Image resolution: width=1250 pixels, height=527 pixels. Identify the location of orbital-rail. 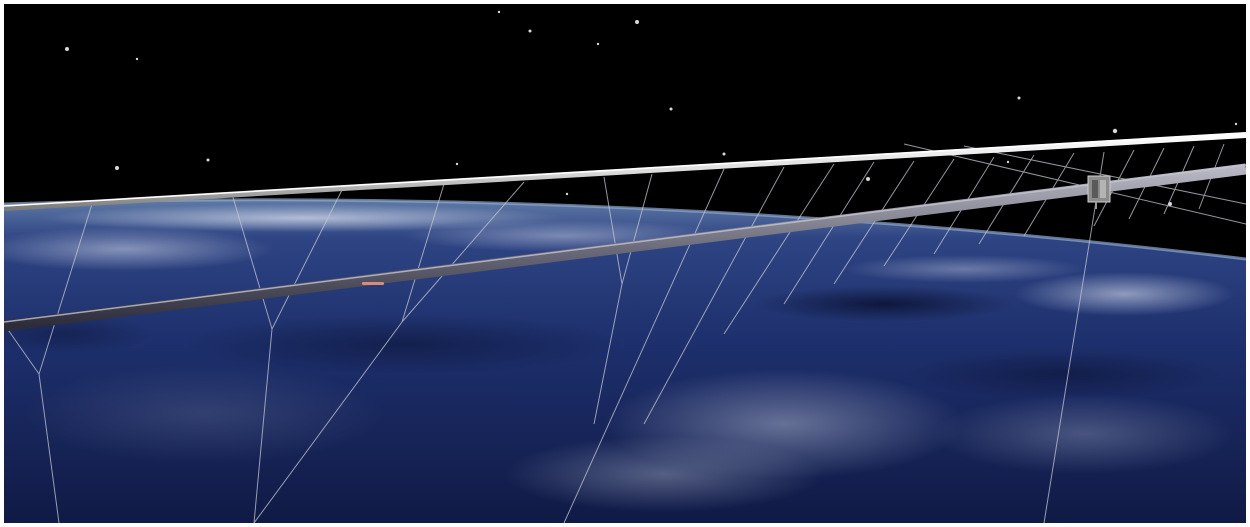
(625, 171).